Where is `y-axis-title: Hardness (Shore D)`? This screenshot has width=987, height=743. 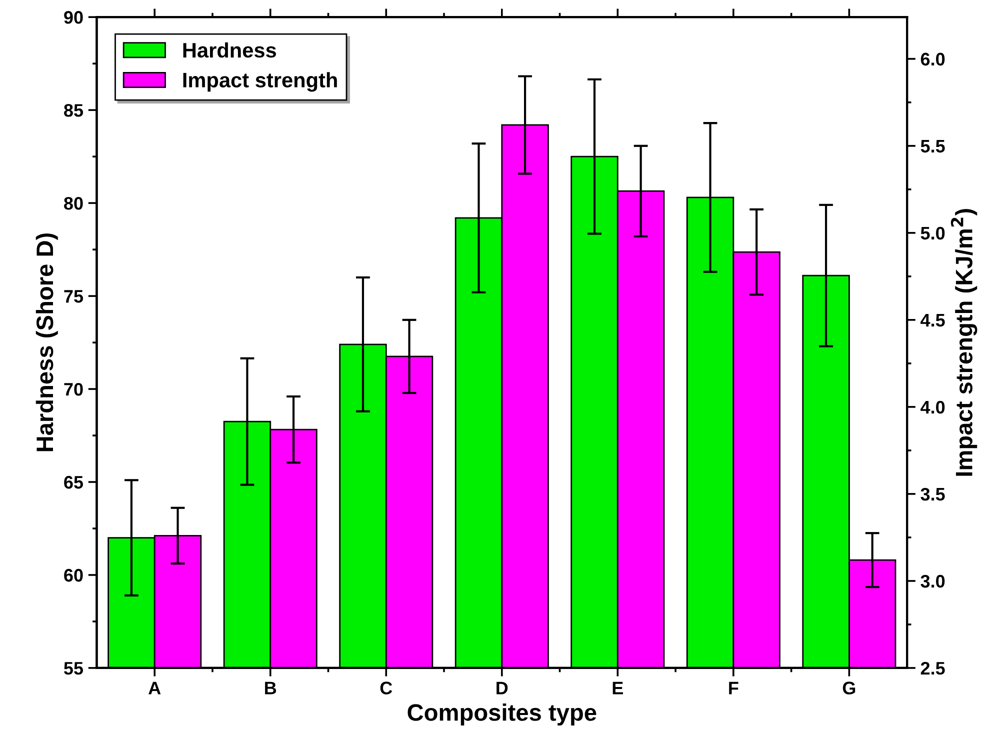
y-axis-title: Hardness (Shore D) is located at coordinates (47, 342).